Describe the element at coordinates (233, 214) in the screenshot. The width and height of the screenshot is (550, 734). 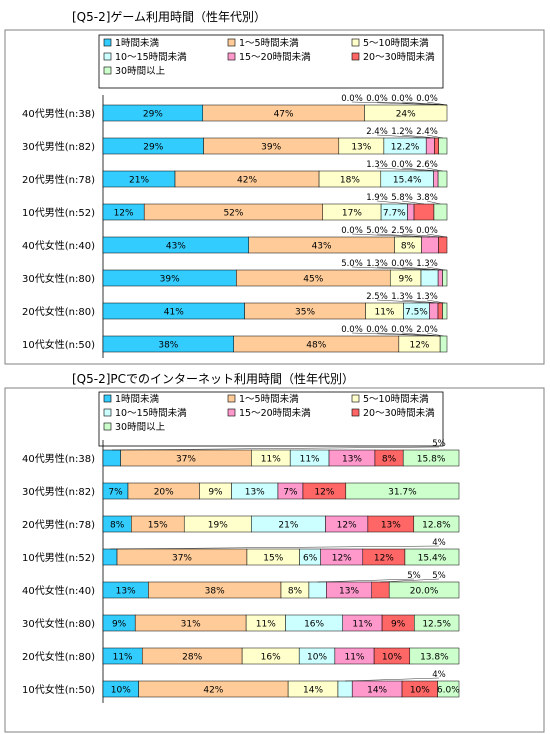
I see `data-label: 52%` at that location.